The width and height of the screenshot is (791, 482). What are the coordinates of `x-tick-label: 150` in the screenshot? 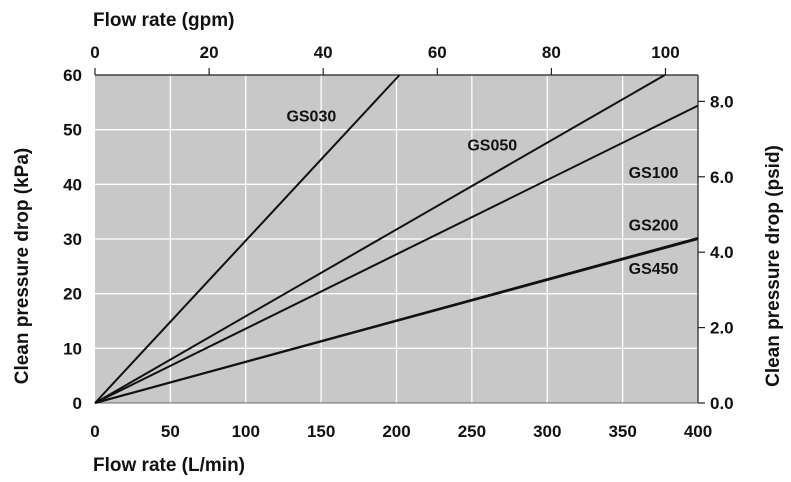 It's located at (321, 431).